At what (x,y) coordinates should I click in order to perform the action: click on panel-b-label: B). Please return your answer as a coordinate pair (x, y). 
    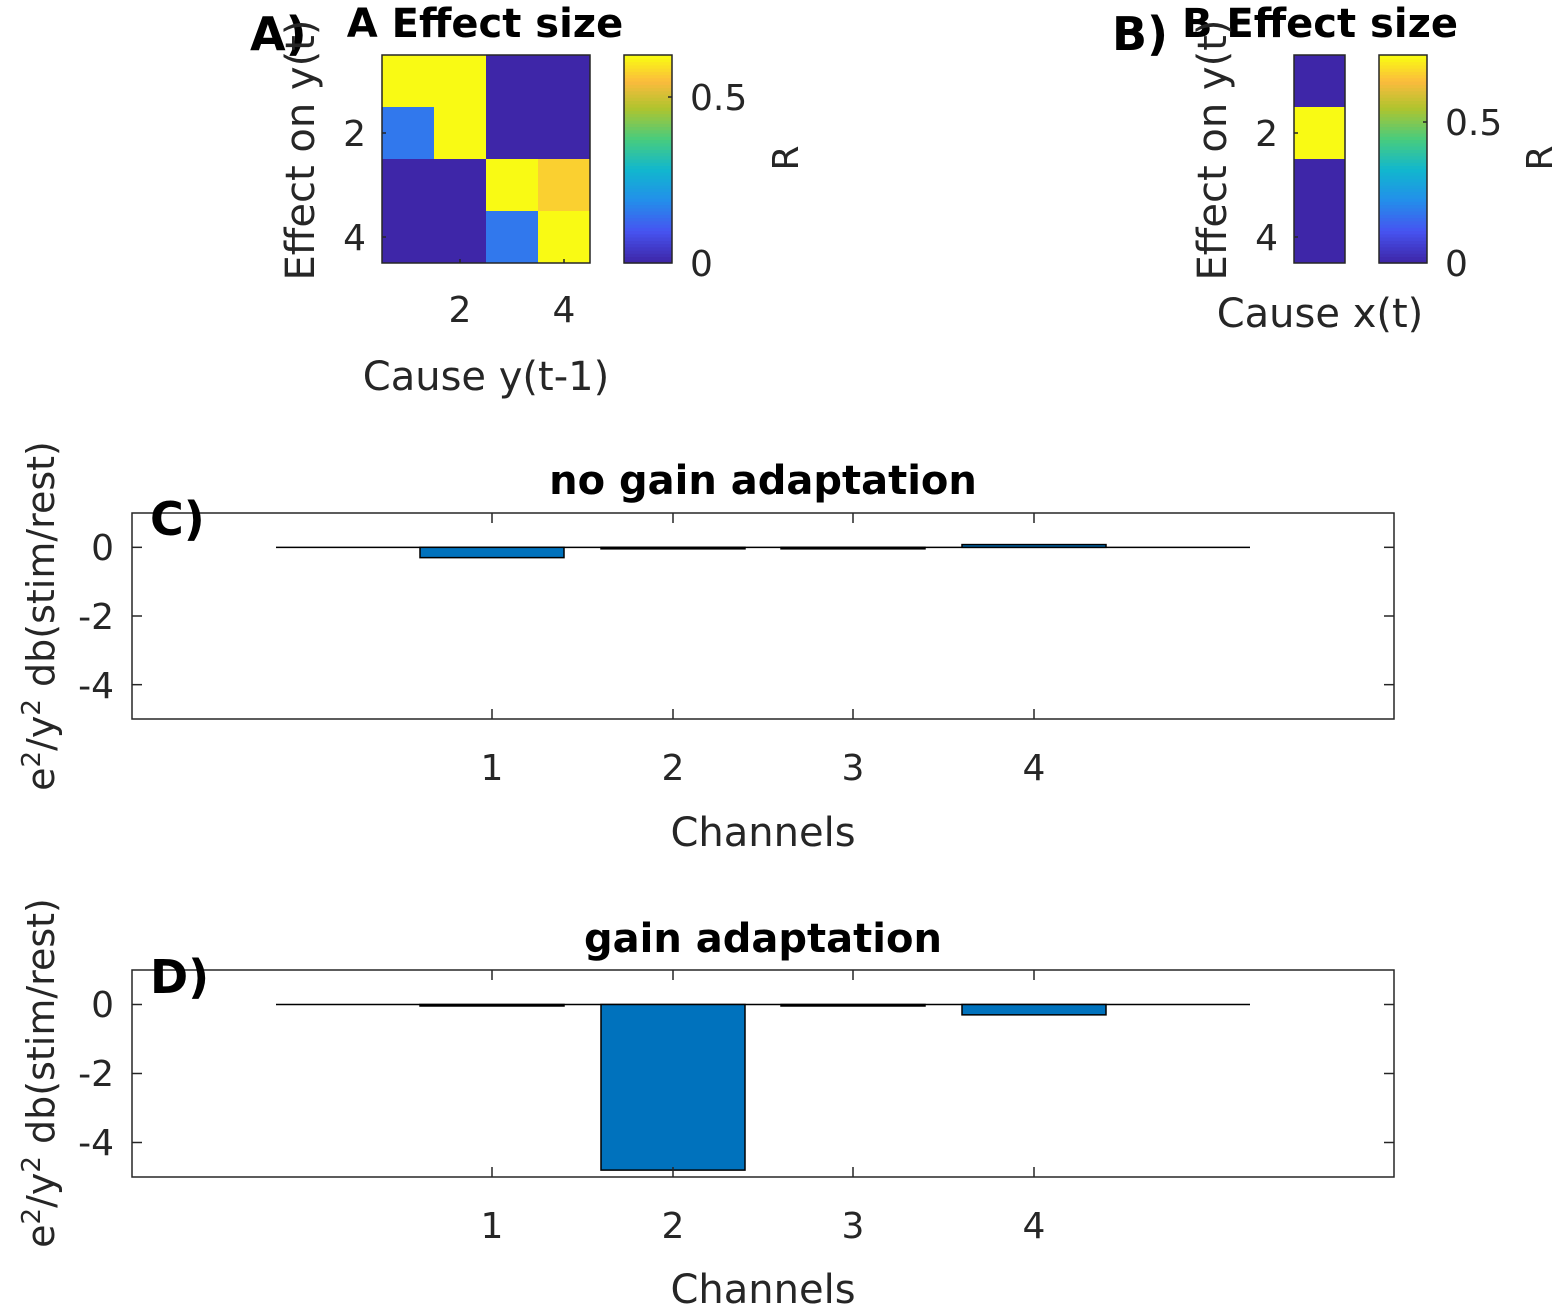
    Looking at the image, I should click on (1140, 34).